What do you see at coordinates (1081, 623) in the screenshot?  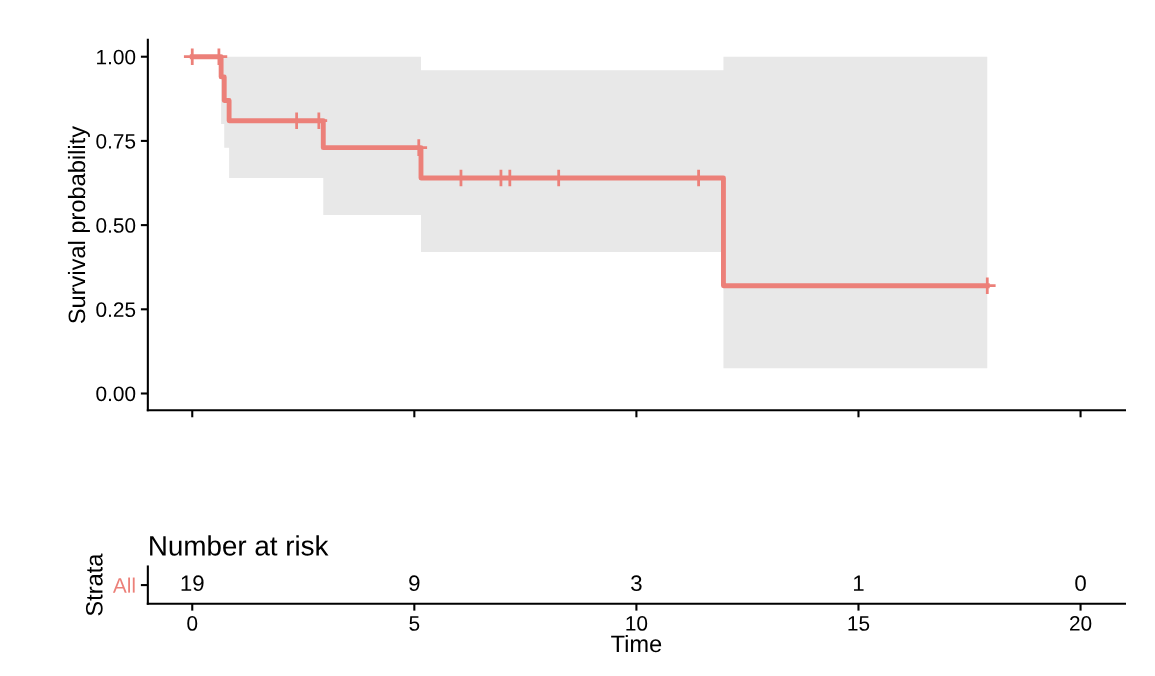 I see `x-tick-label: 20` at bounding box center [1081, 623].